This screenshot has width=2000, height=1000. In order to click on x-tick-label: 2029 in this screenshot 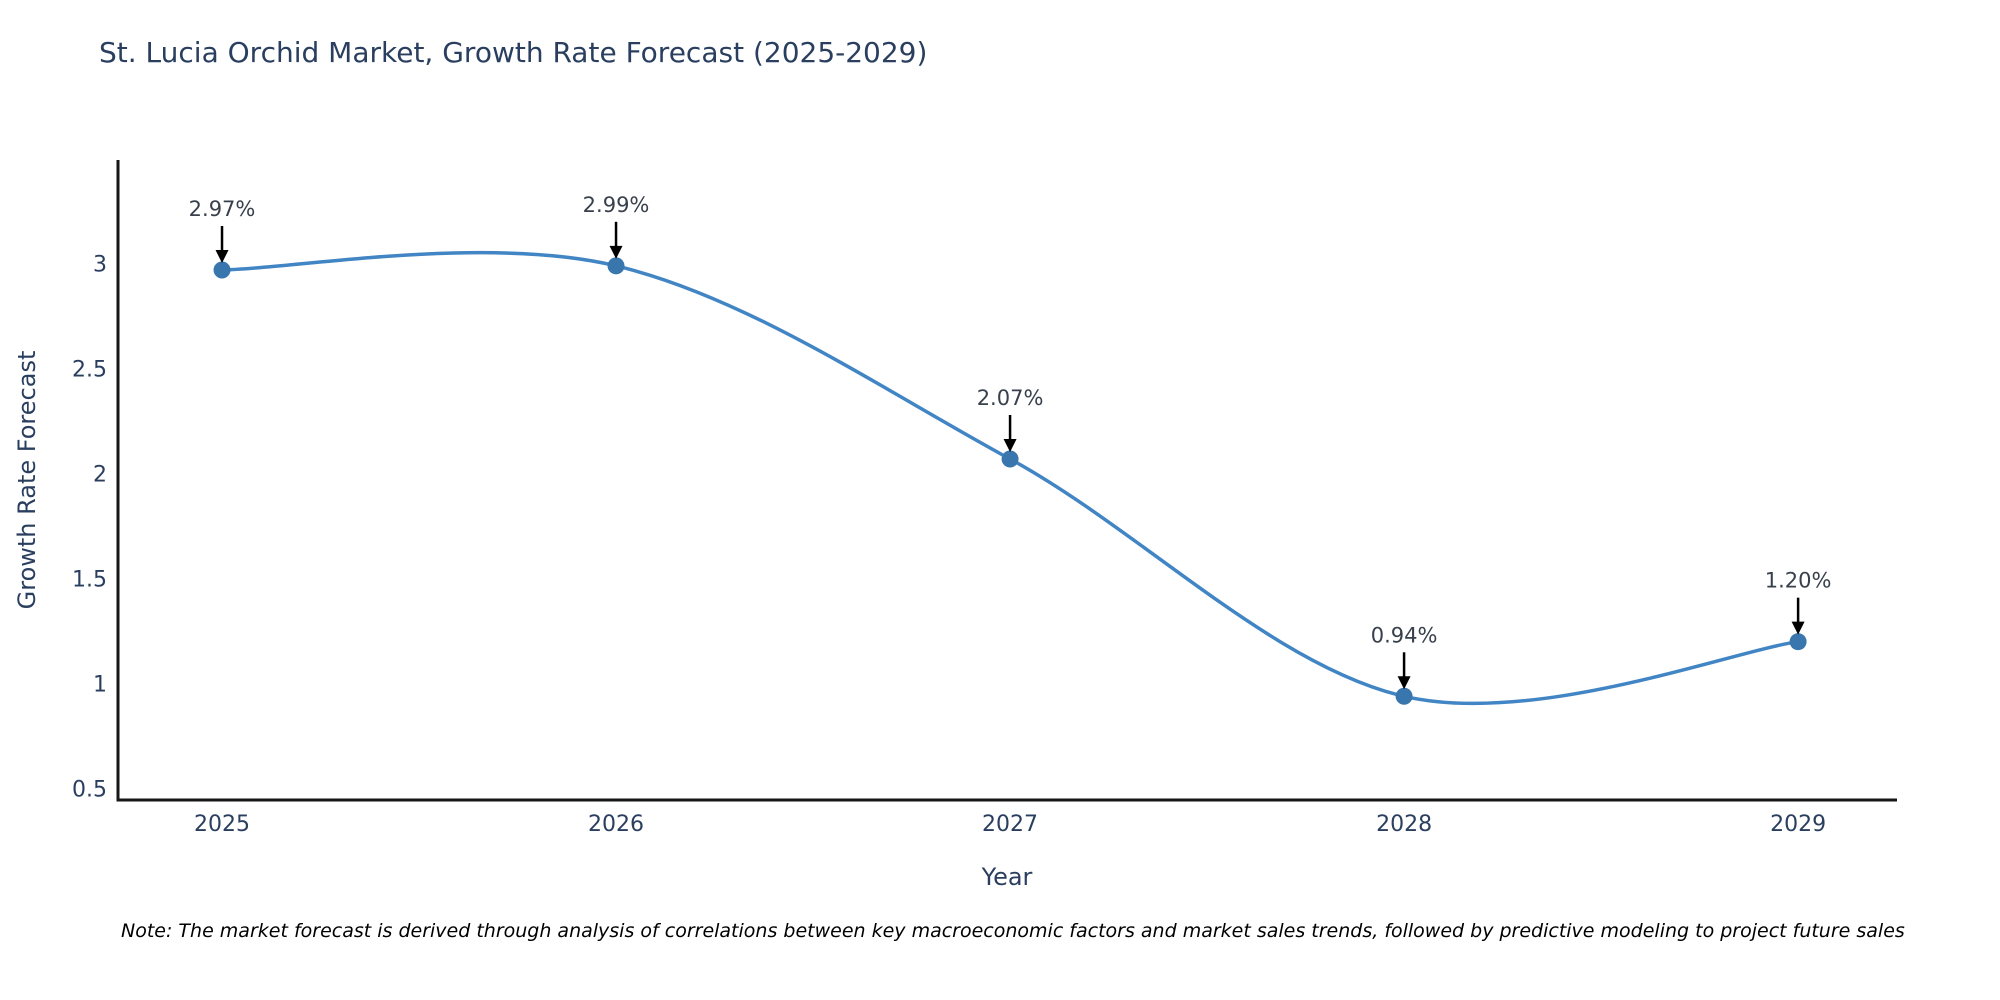, I will do `click(1798, 824)`.